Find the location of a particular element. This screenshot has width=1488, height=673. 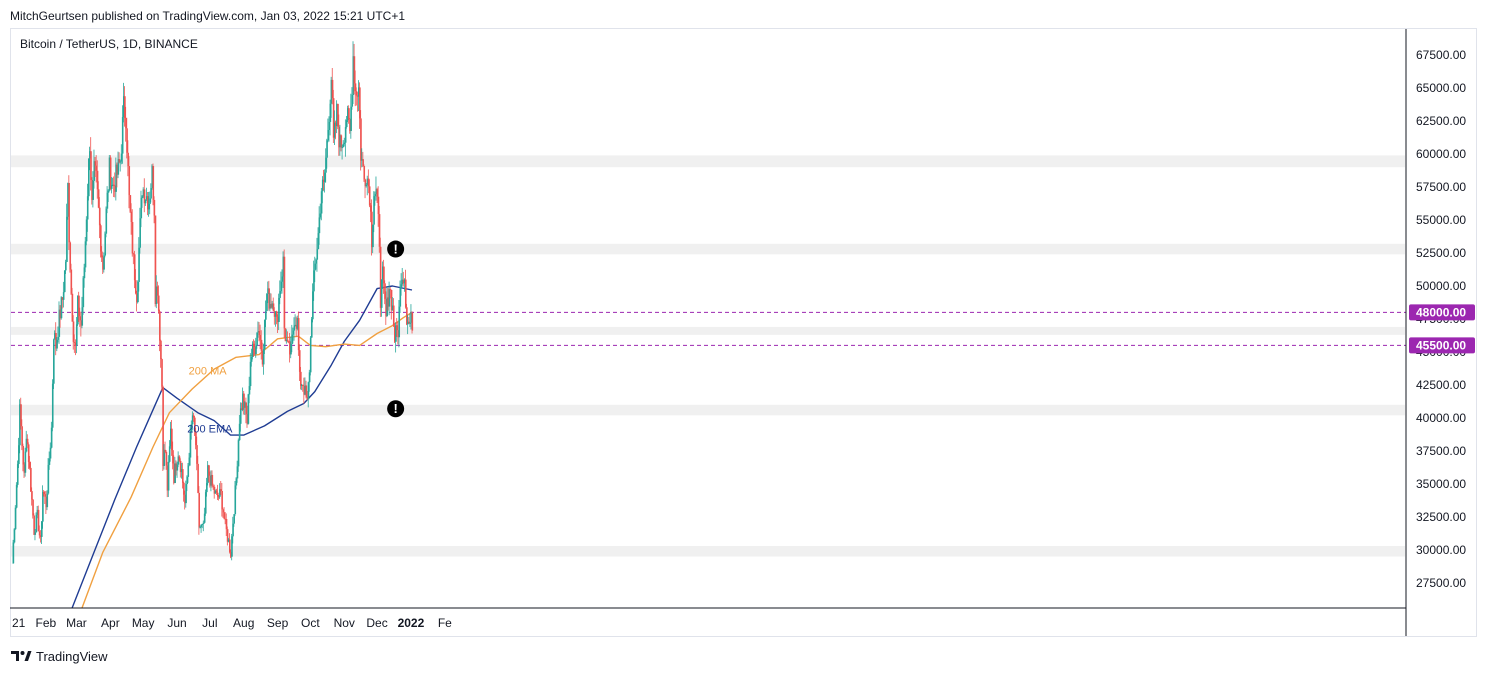

alert-icon is located at coordinates (396, 409).